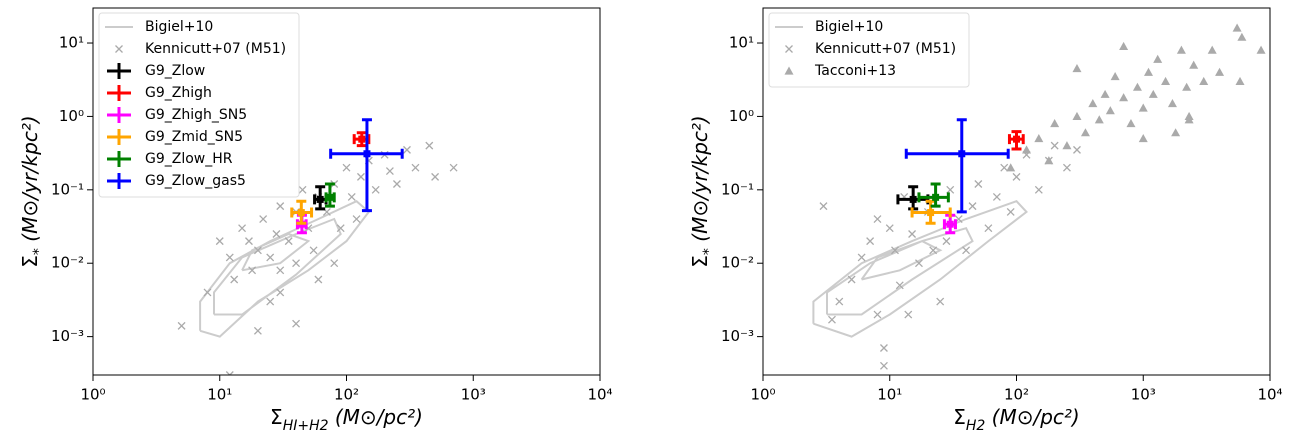  Describe the element at coordinates (762, 395) in the screenshot. I see `x-tick-label: 10⁰` at that location.